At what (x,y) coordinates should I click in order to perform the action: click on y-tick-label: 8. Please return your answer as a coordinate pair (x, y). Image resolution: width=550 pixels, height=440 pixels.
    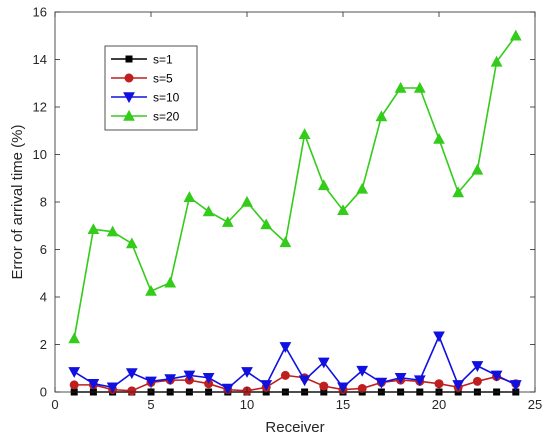
    Looking at the image, I should click on (43, 202).